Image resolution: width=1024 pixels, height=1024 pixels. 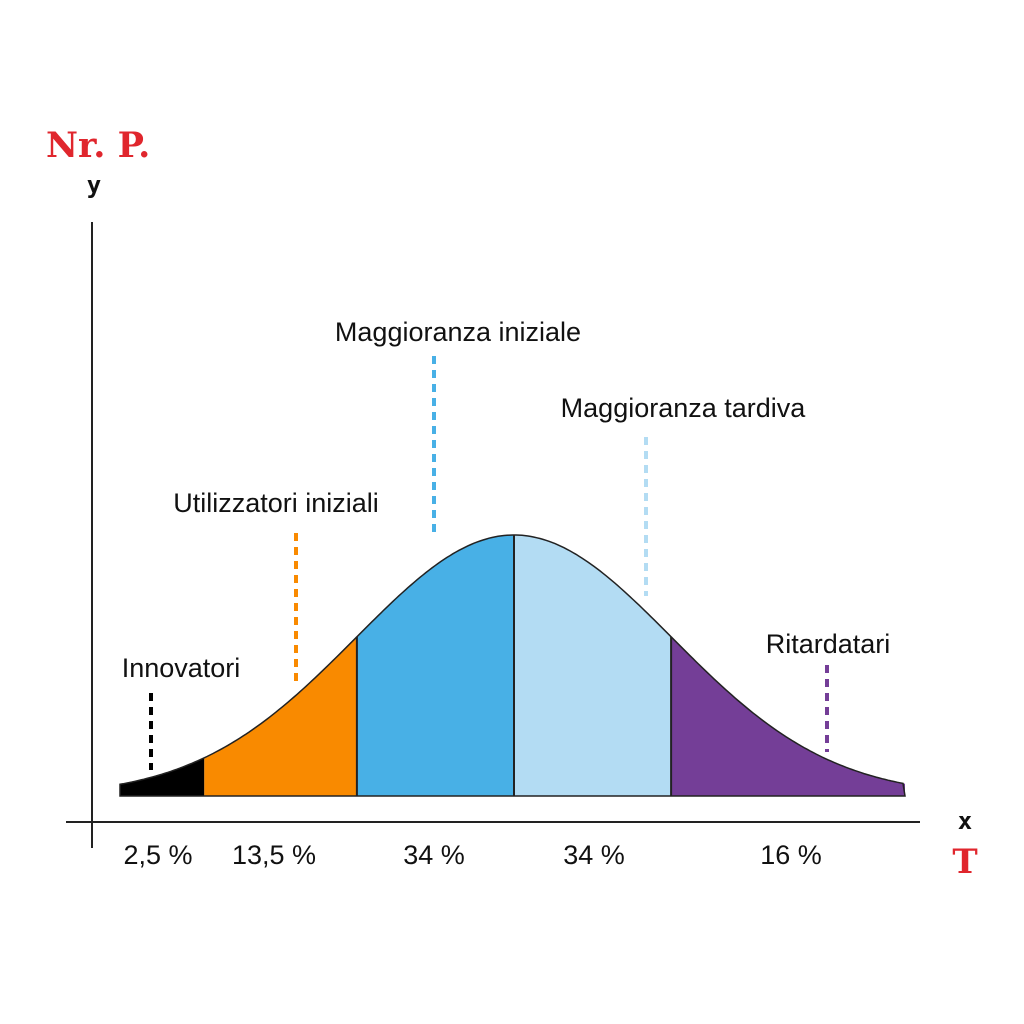 What do you see at coordinates (594, 855) in the screenshot?
I see `percent-label-maggioranza-tardiva: 34 %` at bounding box center [594, 855].